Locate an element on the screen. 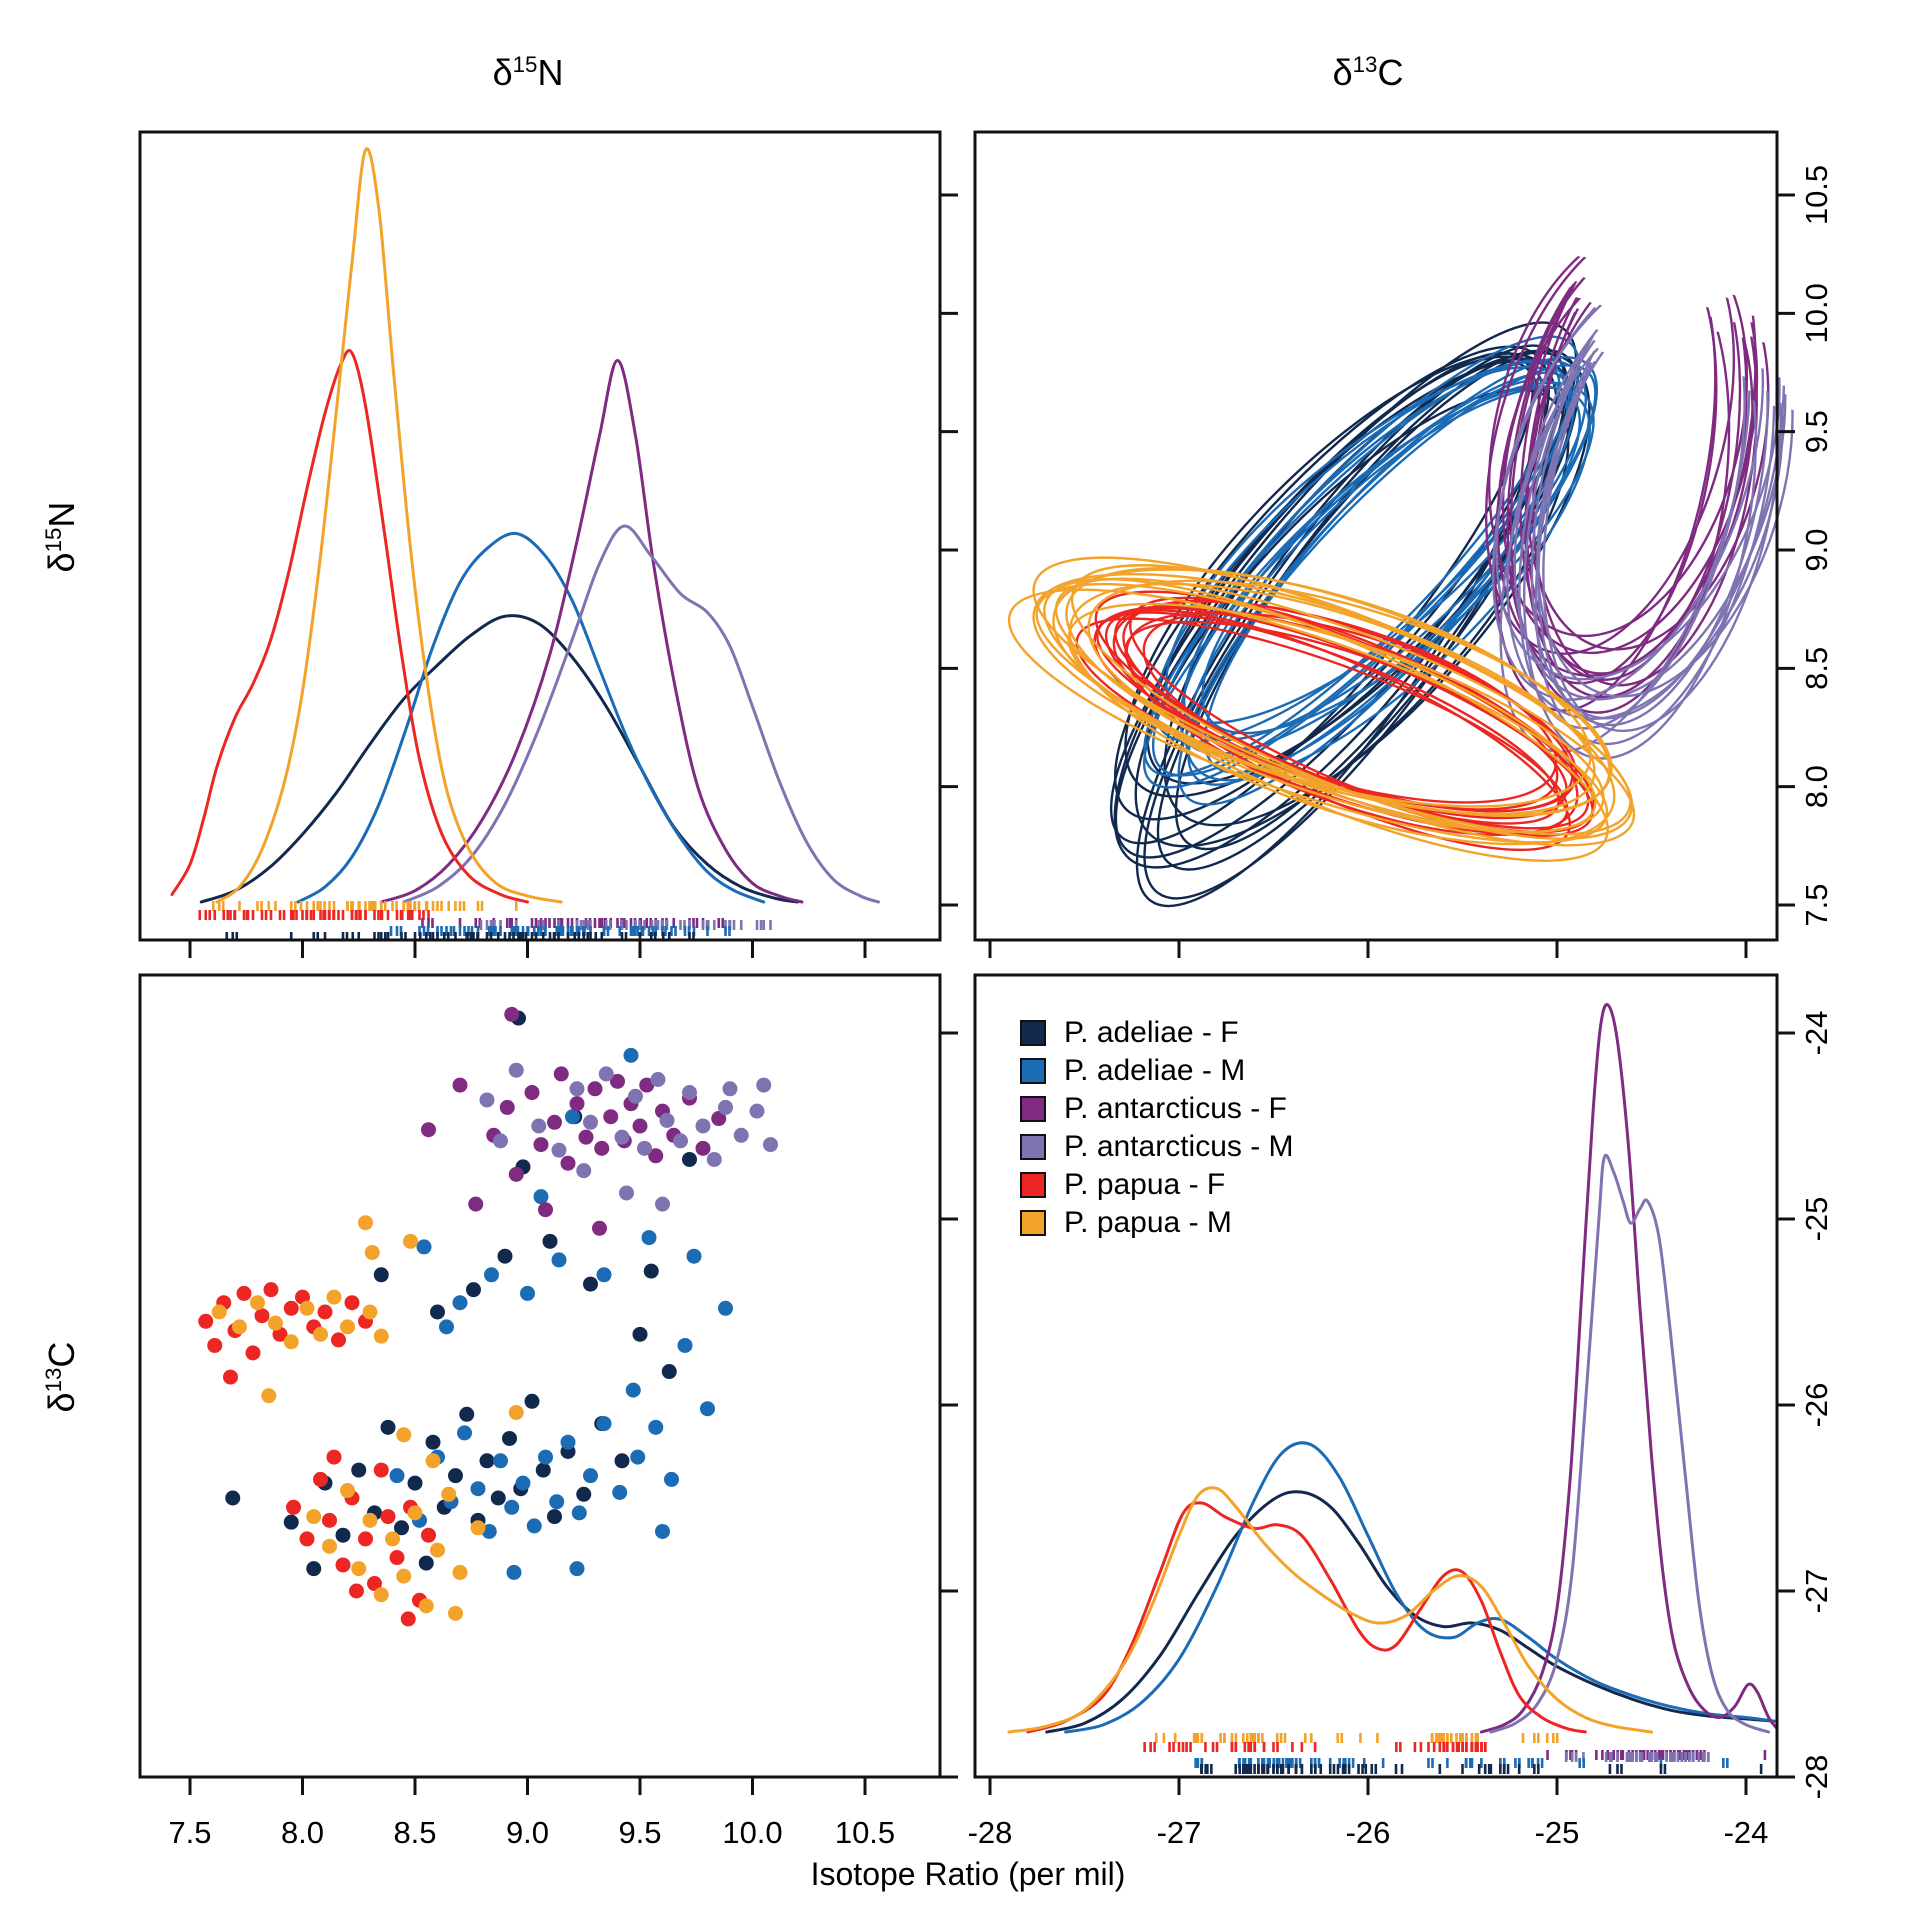  legend-entry-antarcticus_m: P. antarcticus - M is located at coordinates (1157, 1147).